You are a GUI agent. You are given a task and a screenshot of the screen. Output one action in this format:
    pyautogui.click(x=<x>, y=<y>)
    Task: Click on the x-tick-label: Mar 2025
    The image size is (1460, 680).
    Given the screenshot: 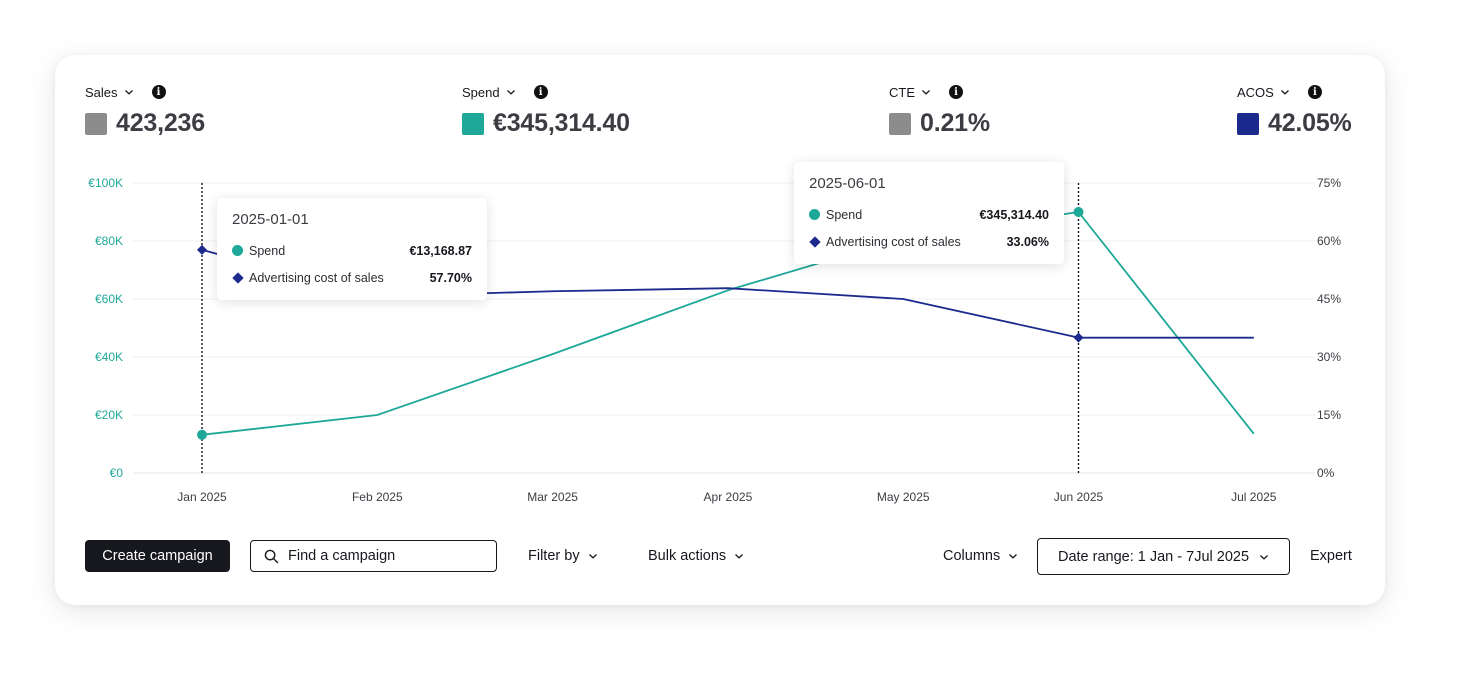 What is the action you would take?
    pyautogui.click(x=552, y=497)
    